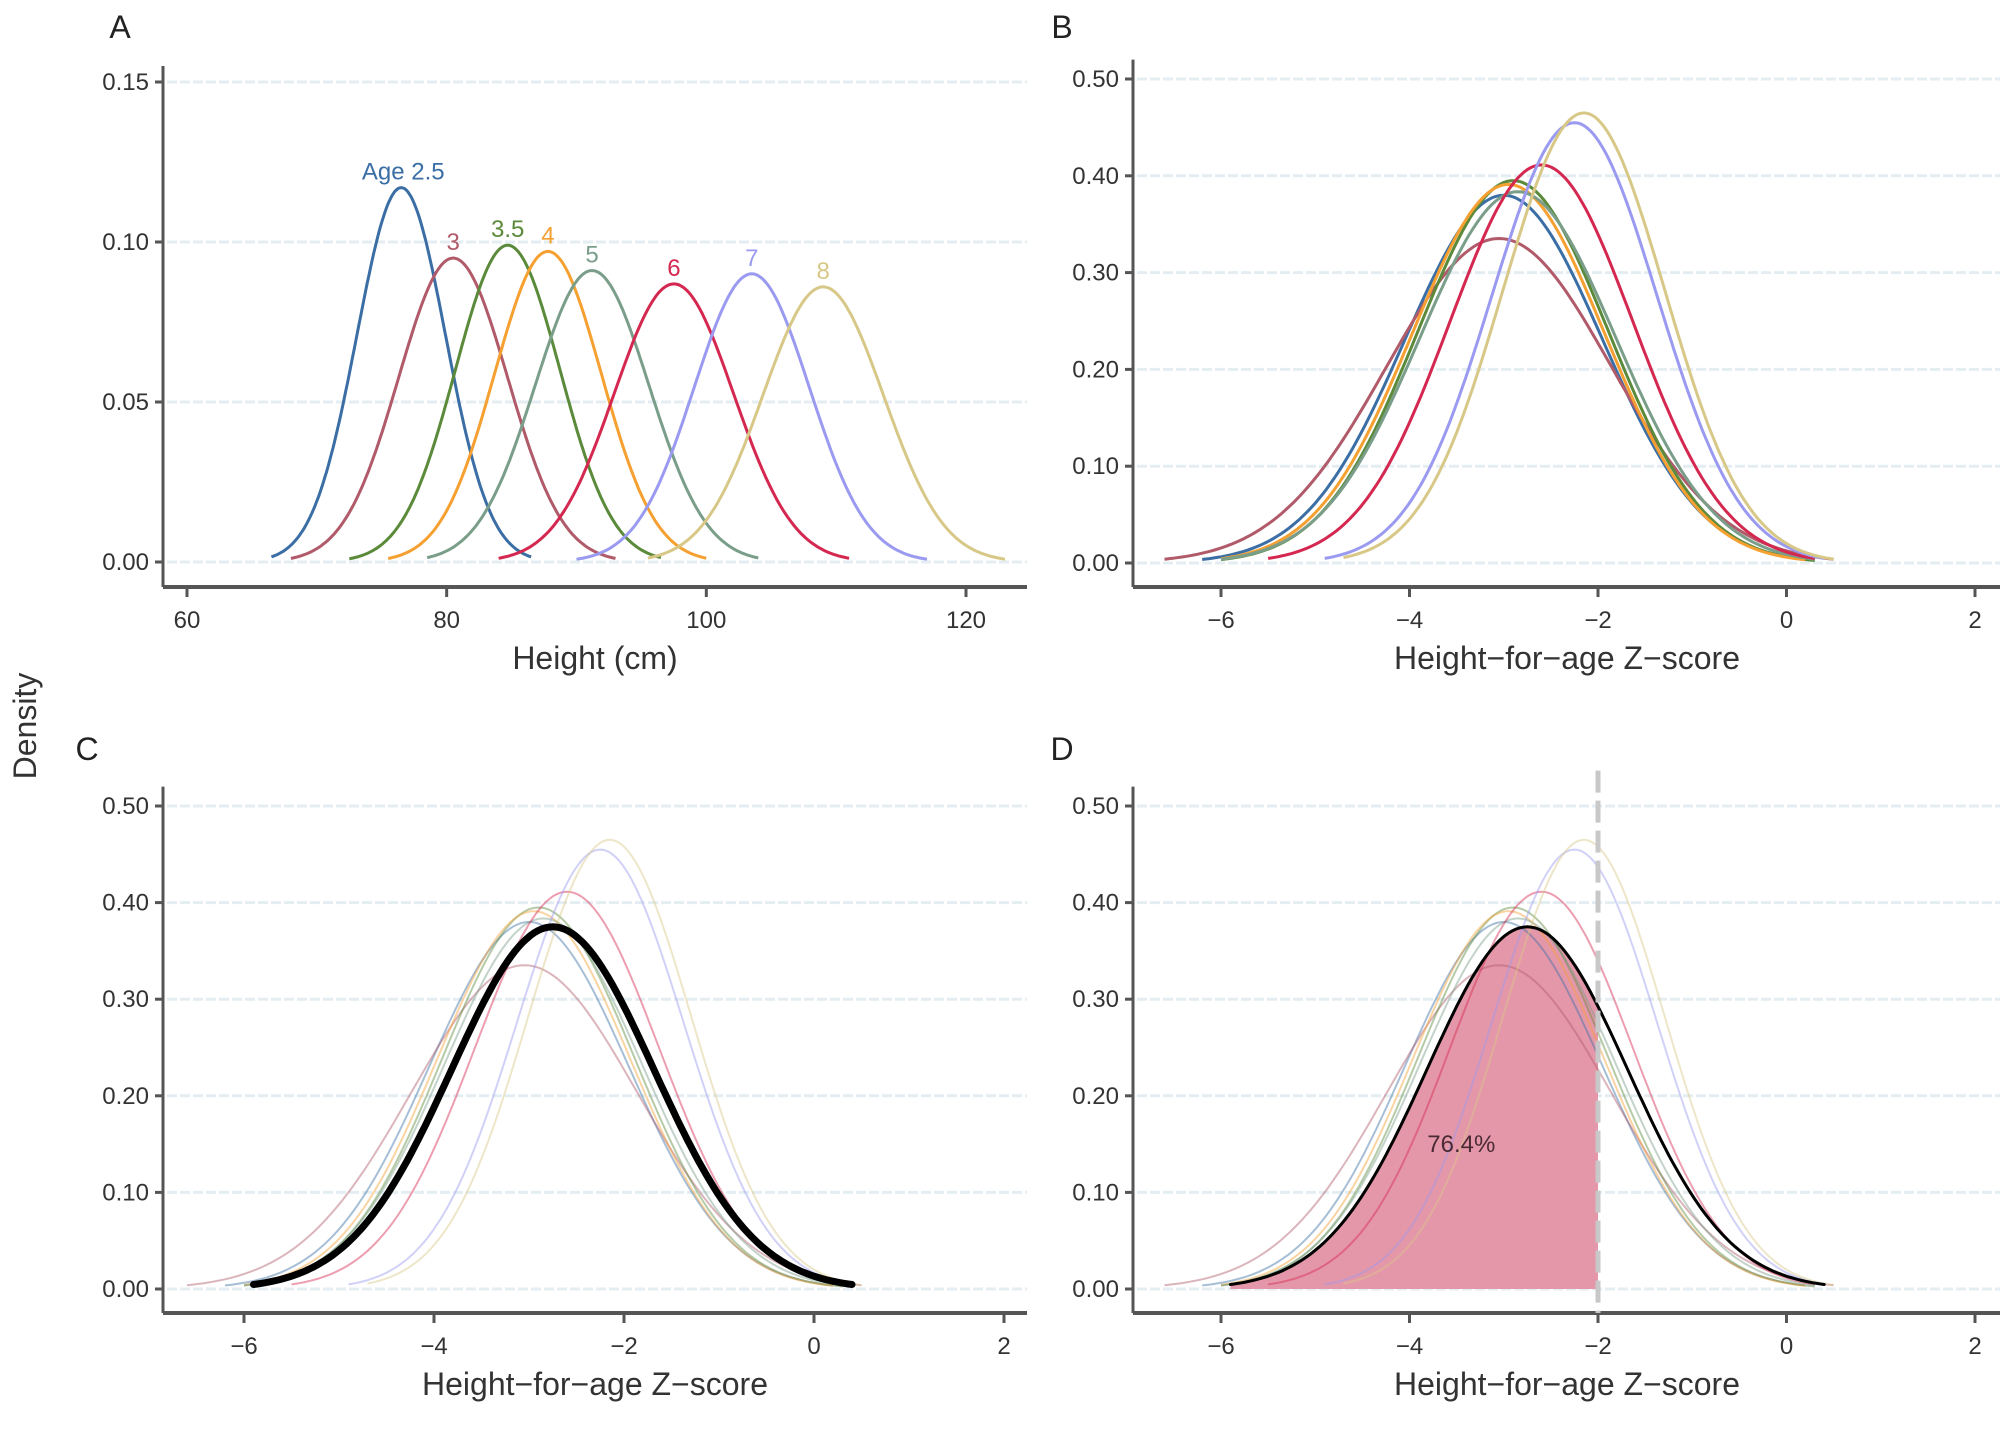 The height and width of the screenshot is (1454, 2000). What do you see at coordinates (751, 258) in the screenshot?
I see `curve-label: 7` at bounding box center [751, 258].